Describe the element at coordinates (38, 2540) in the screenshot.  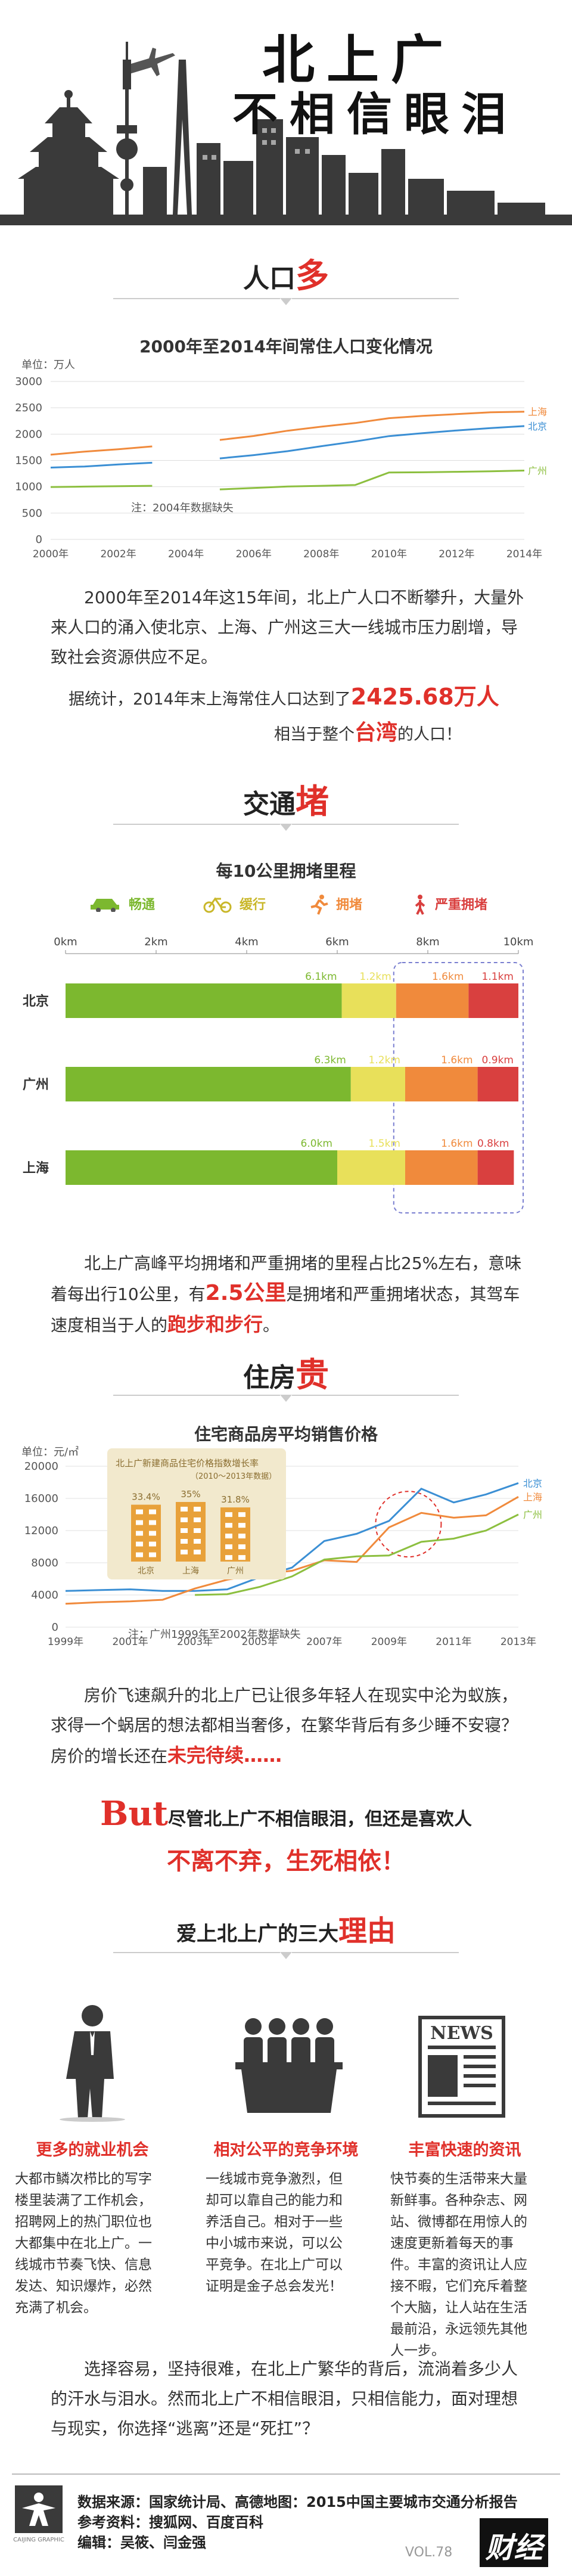
I see `logo-caption: CAIJING GRAPHIC` at that location.